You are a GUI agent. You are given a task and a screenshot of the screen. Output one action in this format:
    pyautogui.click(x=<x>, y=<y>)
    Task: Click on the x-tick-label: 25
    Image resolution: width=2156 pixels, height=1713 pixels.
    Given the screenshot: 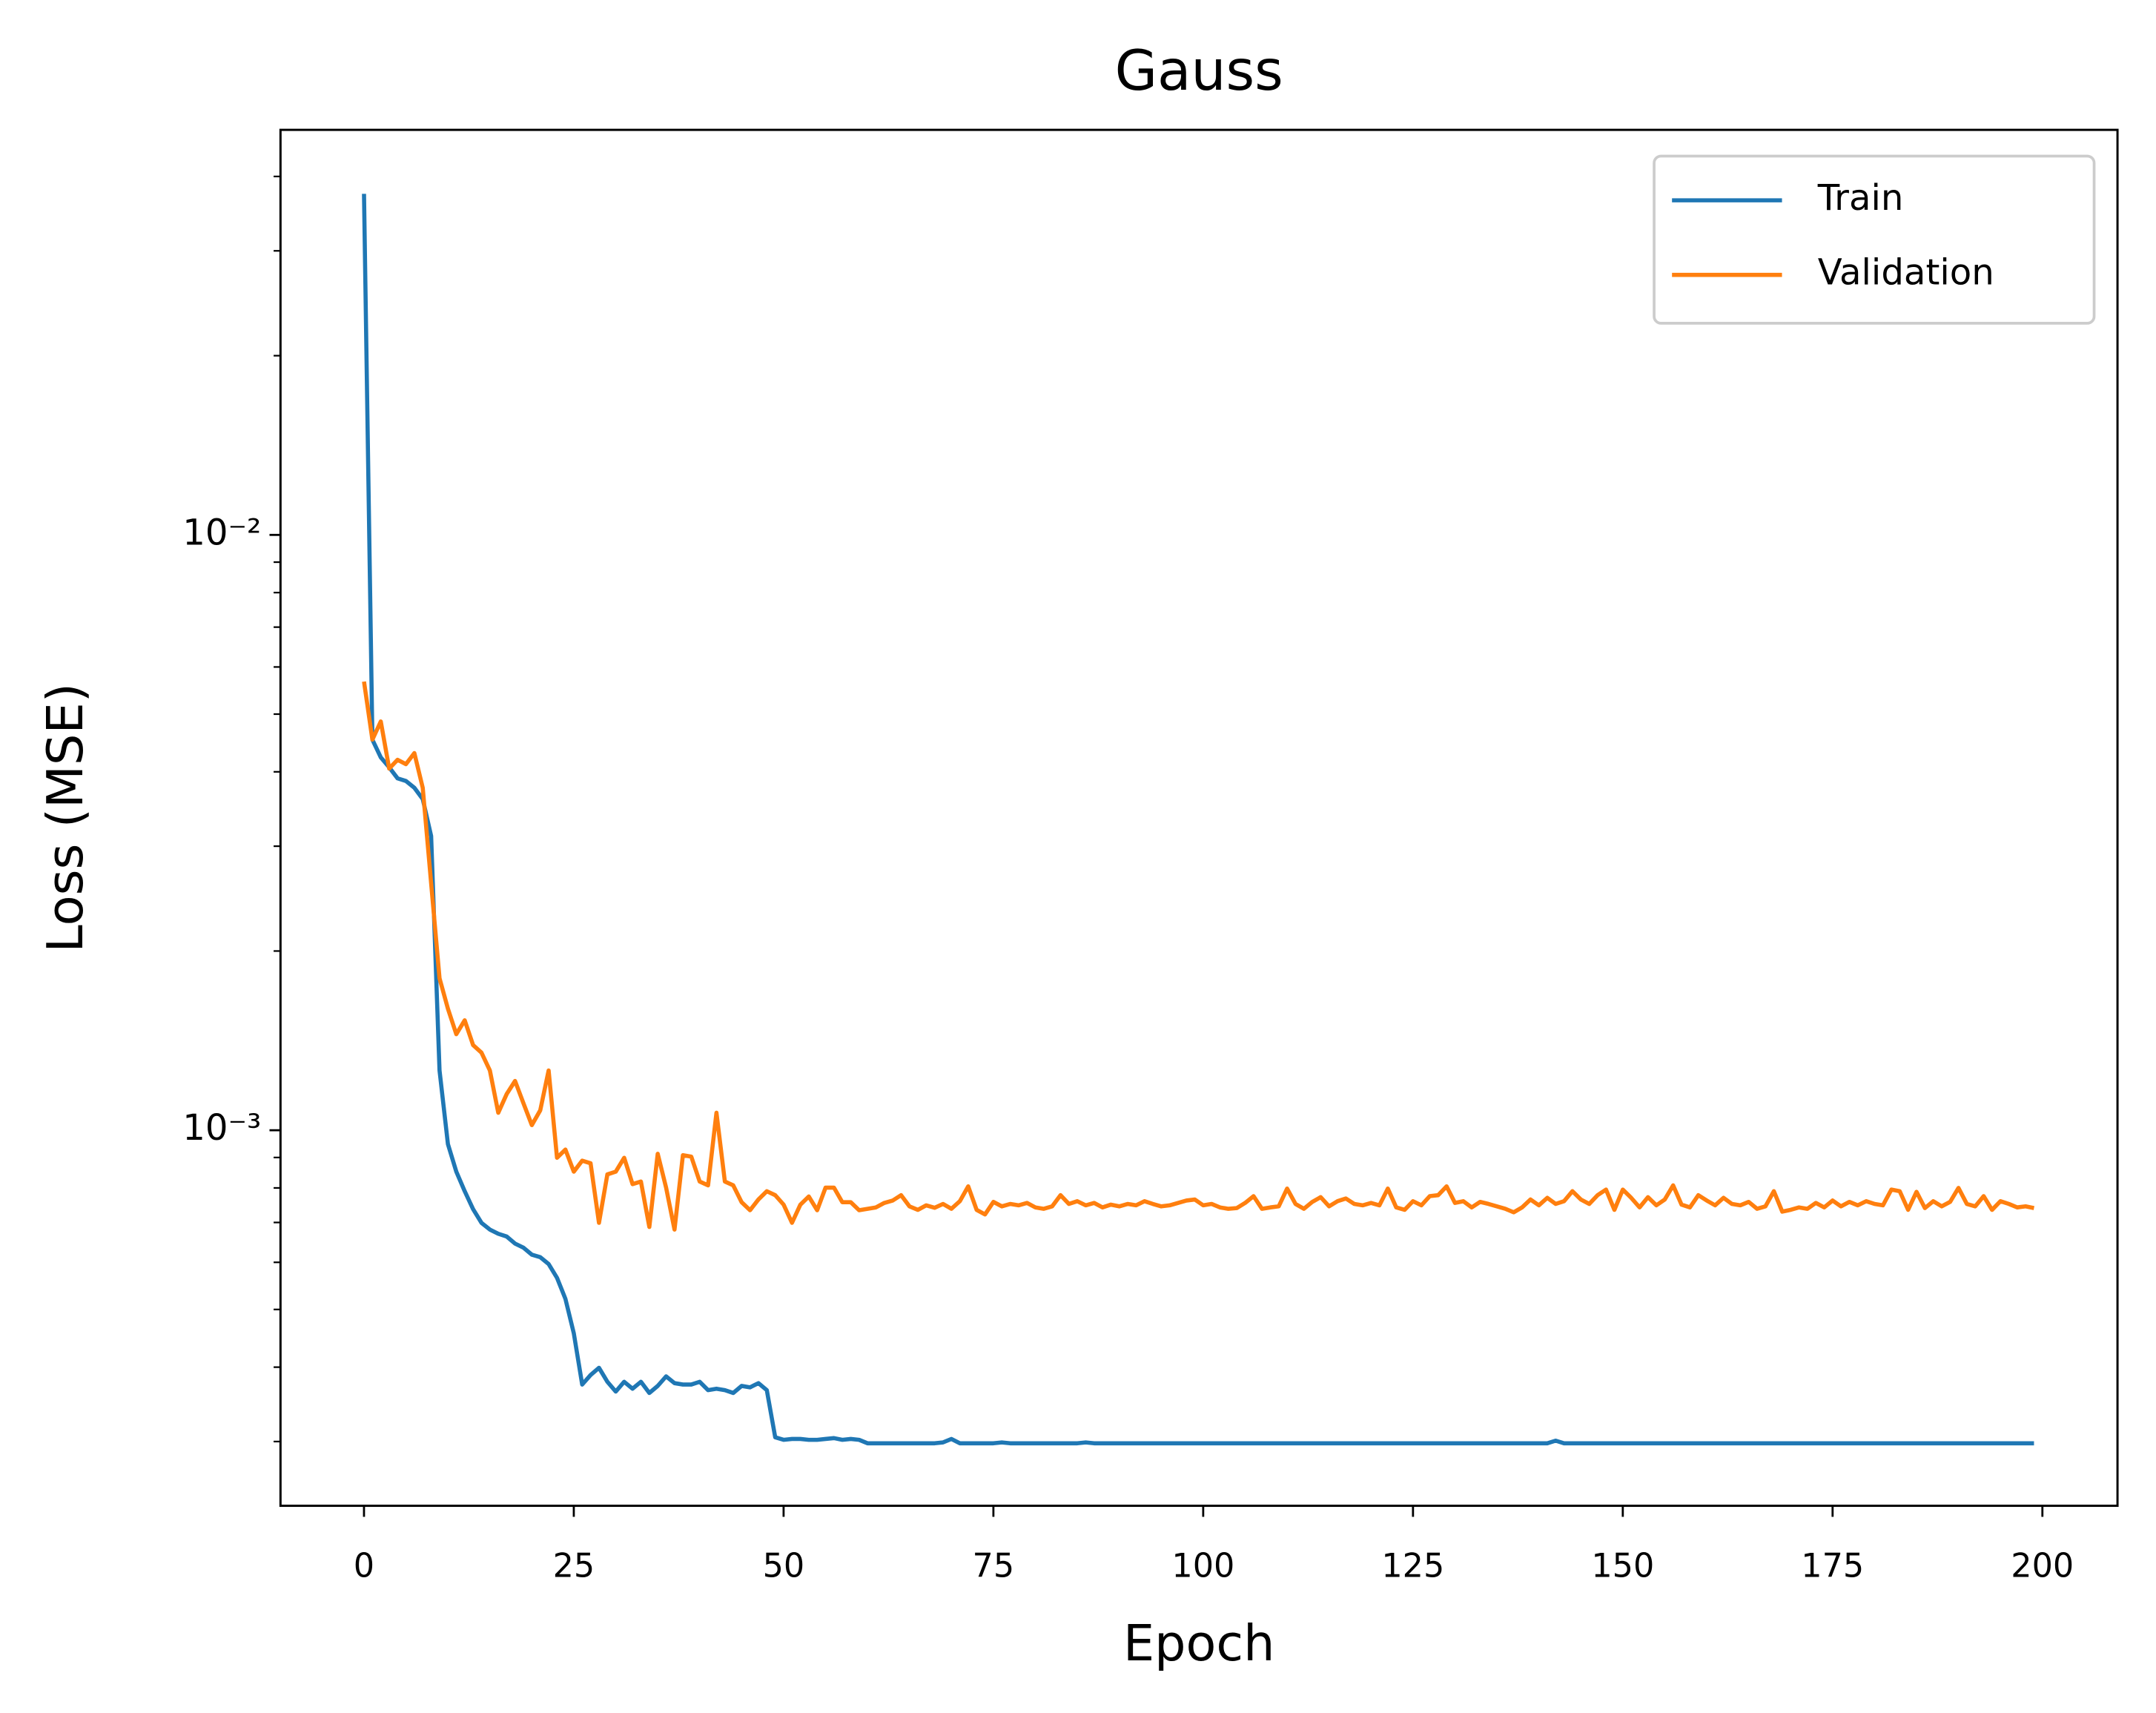 What is the action you would take?
    pyautogui.click(x=574, y=1565)
    